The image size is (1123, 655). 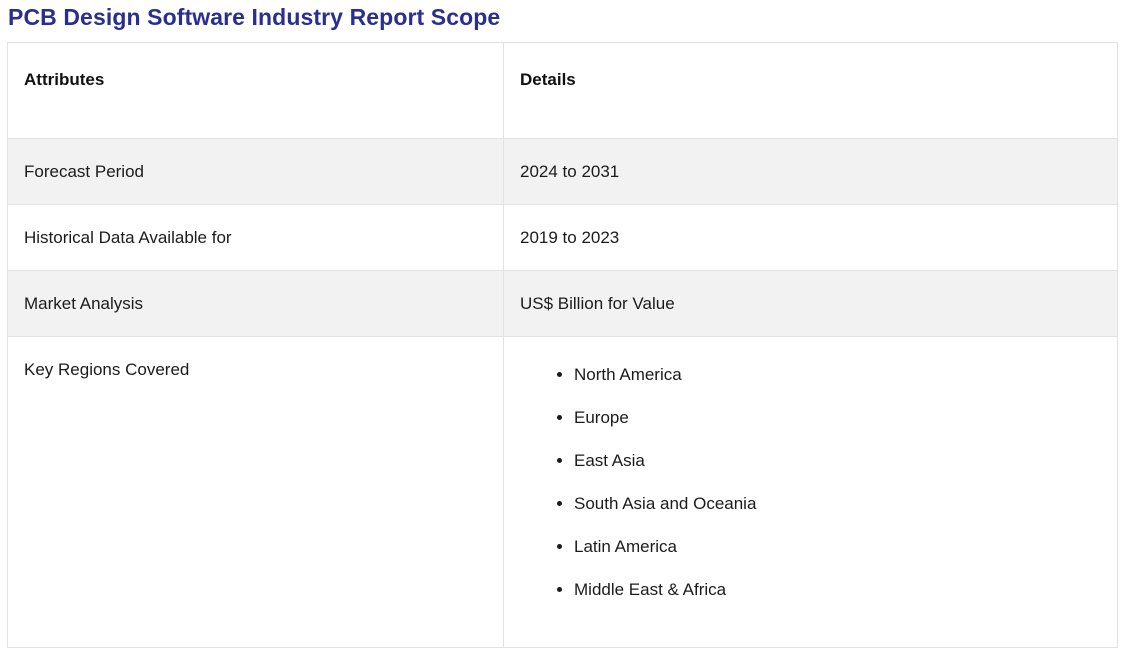 I want to click on attribute-cell: Historical Data Available for, so click(x=255, y=237).